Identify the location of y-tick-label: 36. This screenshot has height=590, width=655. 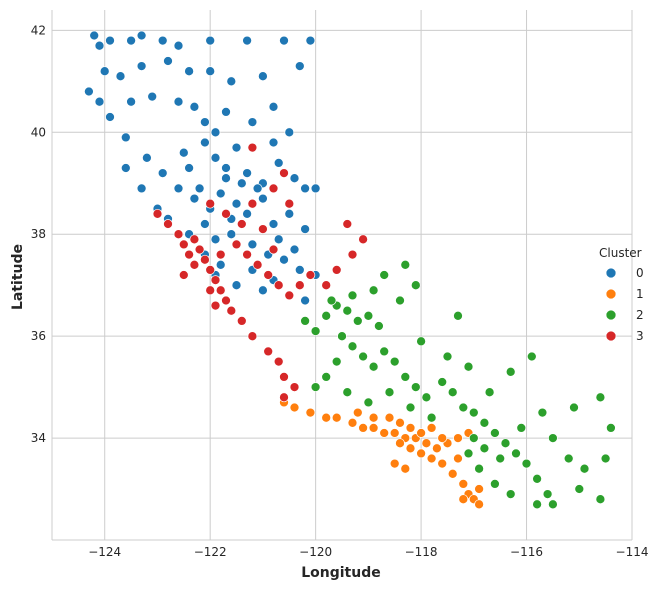
(38, 336).